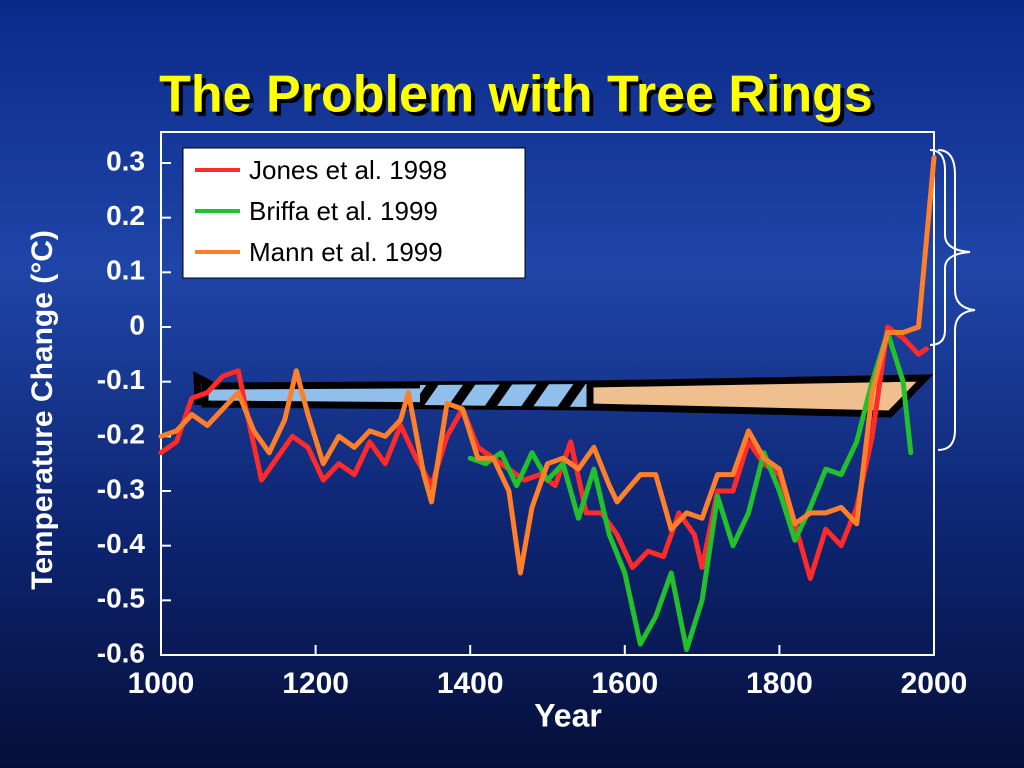 This screenshot has height=768, width=1024. I want to click on x-tick-label: 1400, so click(470, 683).